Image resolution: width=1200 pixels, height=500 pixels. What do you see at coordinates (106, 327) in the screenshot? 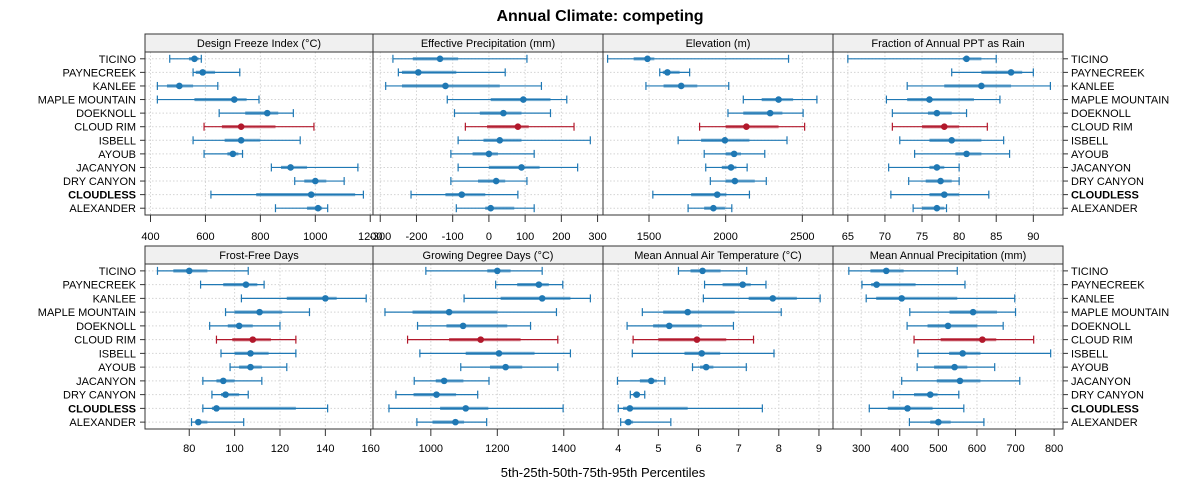
I see `site-label-left: DOEKNOLL` at bounding box center [106, 327].